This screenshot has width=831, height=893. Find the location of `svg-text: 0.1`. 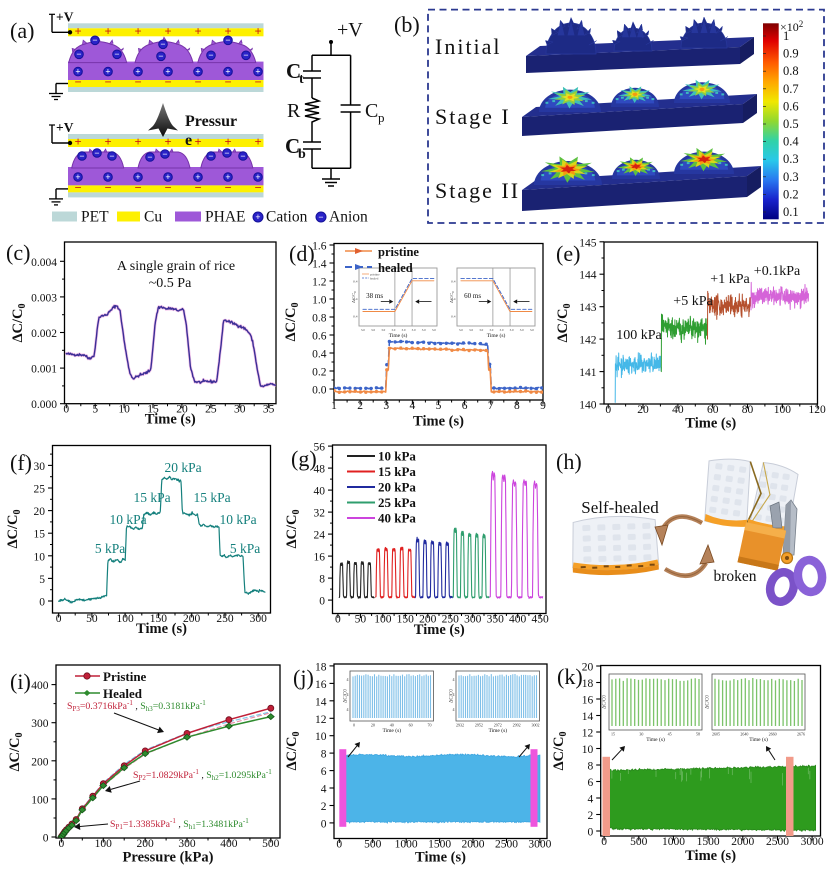

svg-text: 0.1 is located at coordinates (791, 212).